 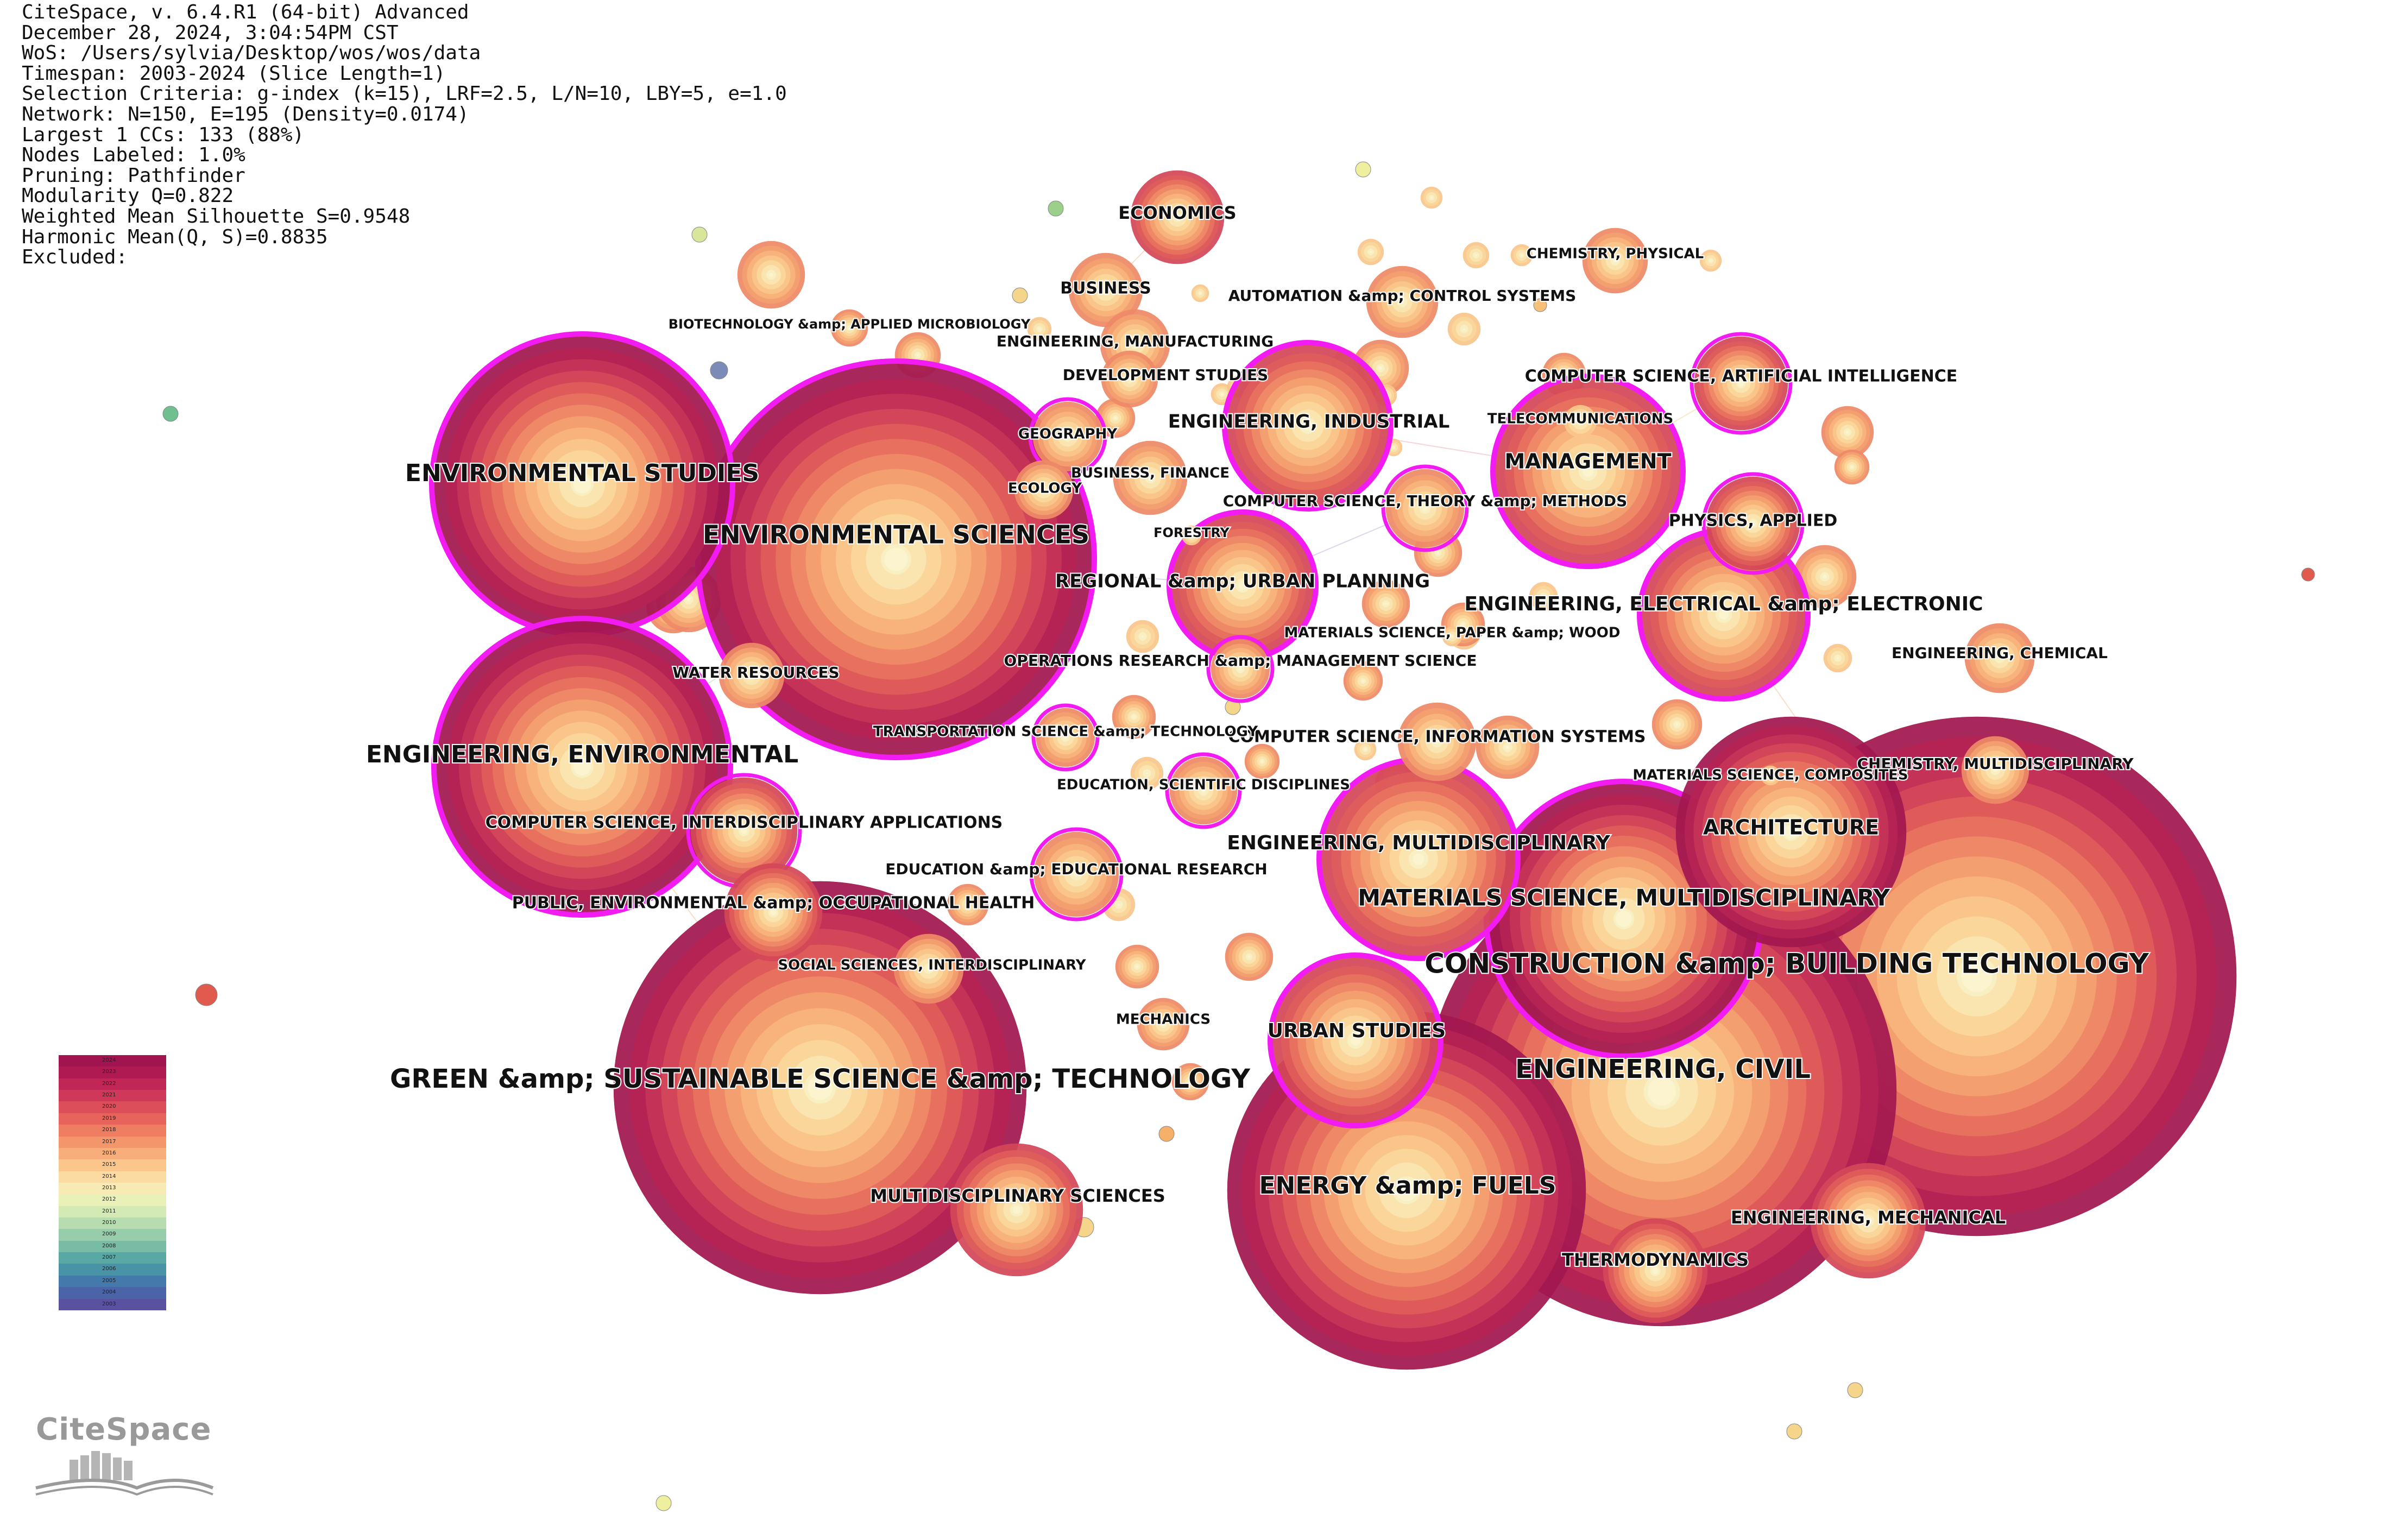 I want to click on label-business-finance: BUSINESS, FINANCE, so click(x=1150, y=473).